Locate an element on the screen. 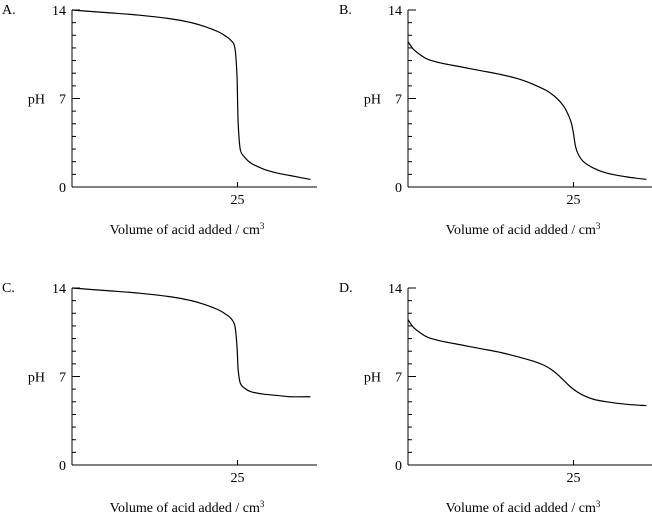 The width and height of the screenshot is (652, 515). panel-label: B. is located at coordinates (345, 10).